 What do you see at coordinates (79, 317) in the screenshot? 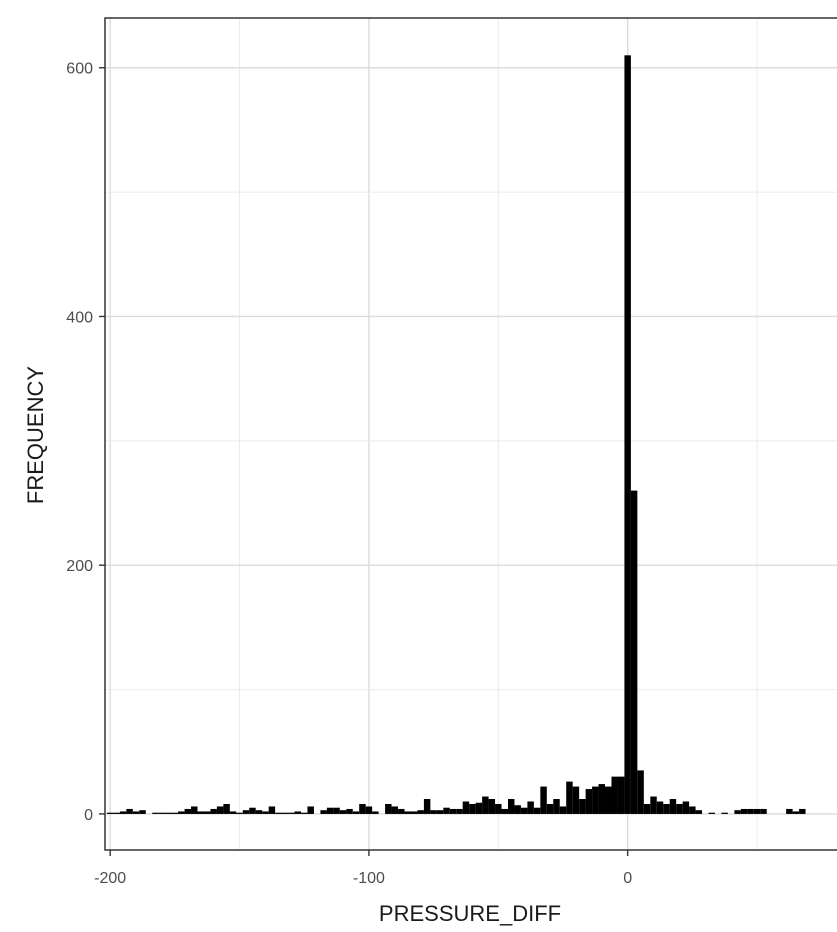
I see `y-tick-label: 400` at bounding box center [79, 317].